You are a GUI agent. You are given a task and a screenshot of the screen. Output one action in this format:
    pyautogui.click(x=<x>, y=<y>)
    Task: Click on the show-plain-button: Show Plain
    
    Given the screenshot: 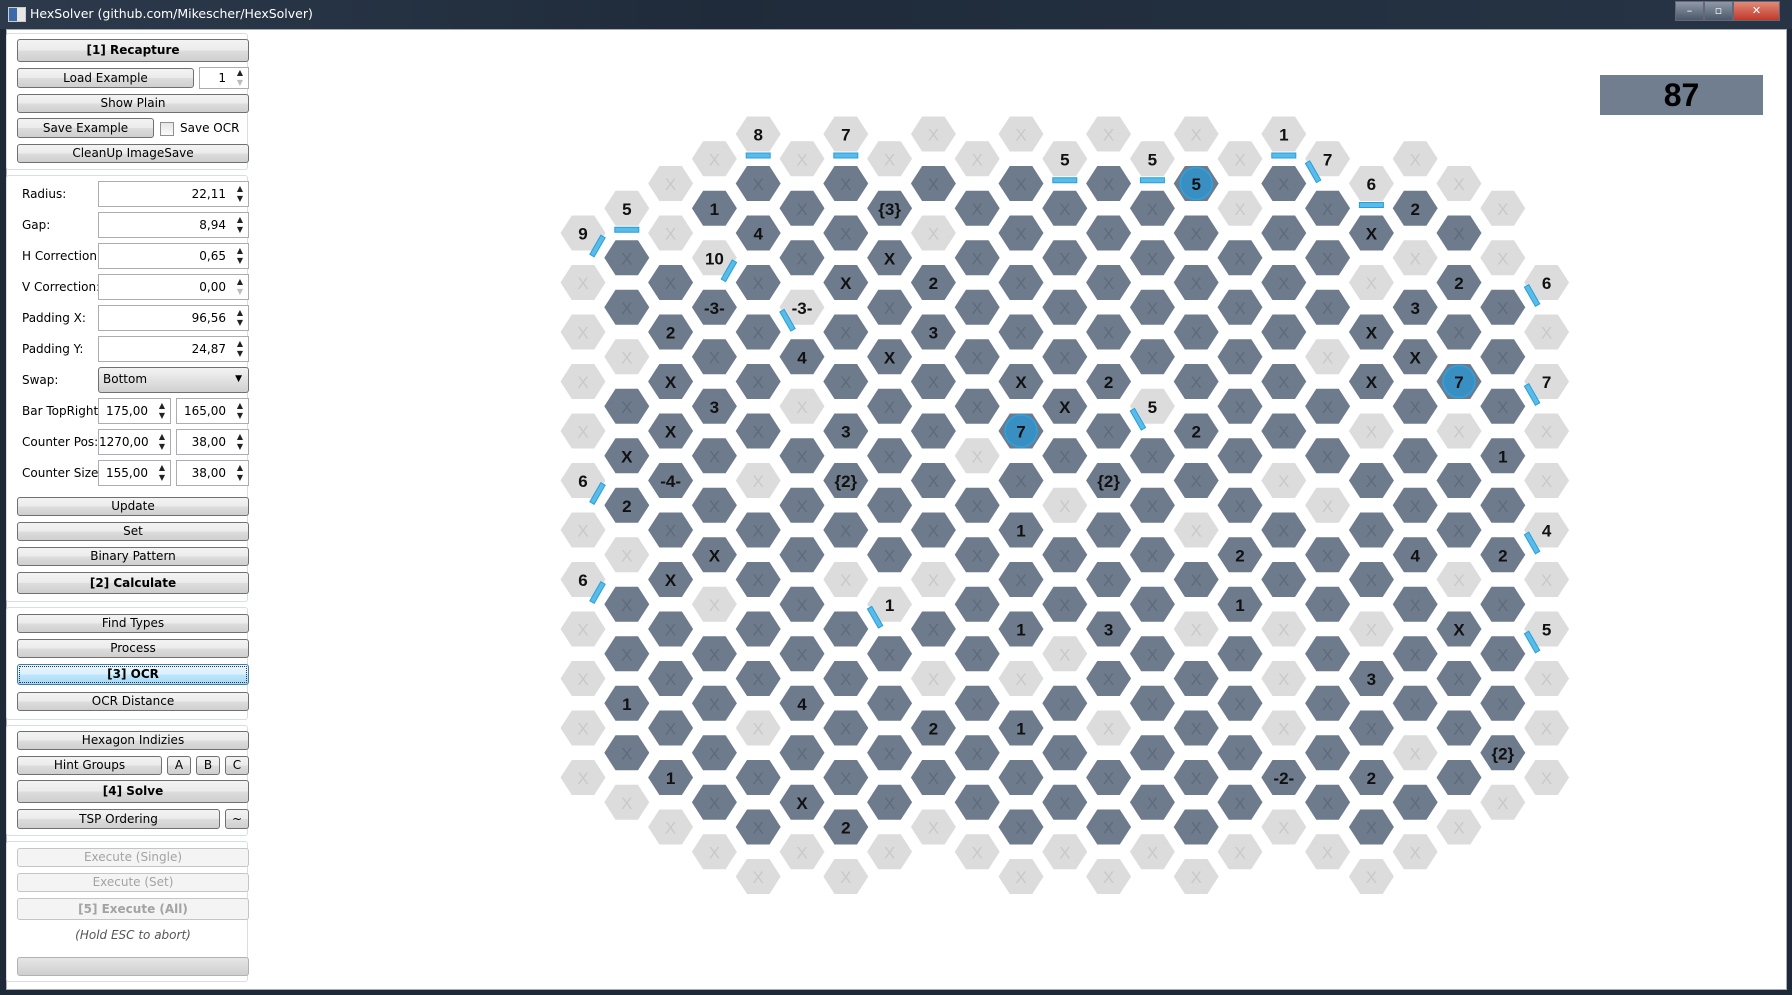 What is the action you would take?
    pyautogui.click(x=133, y=103)
    